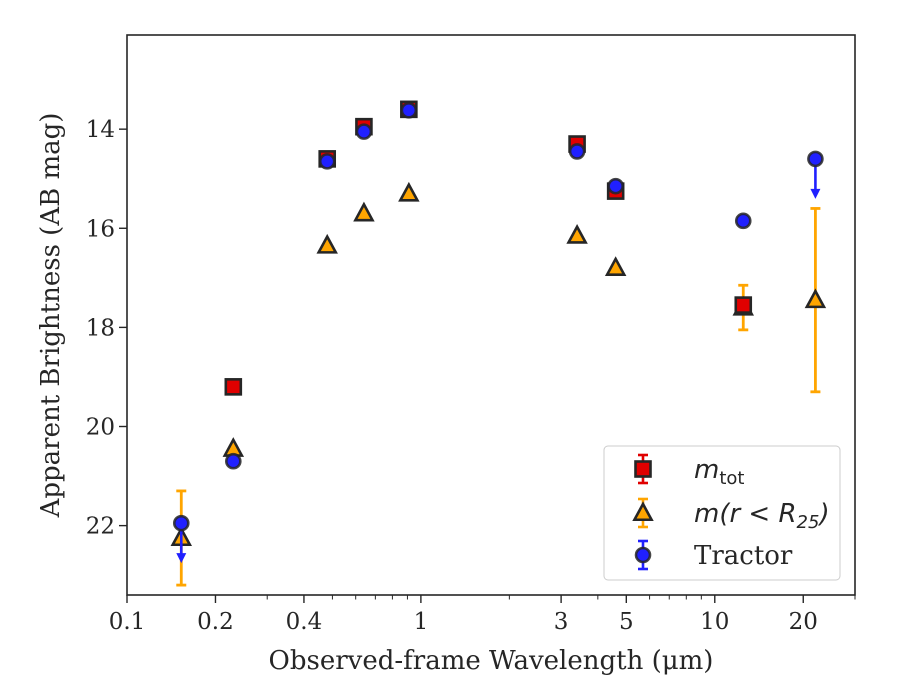  Describe the element at coordinates (127, 622) in the screenshot. I see `x-tick-label: 0.1` at that location.